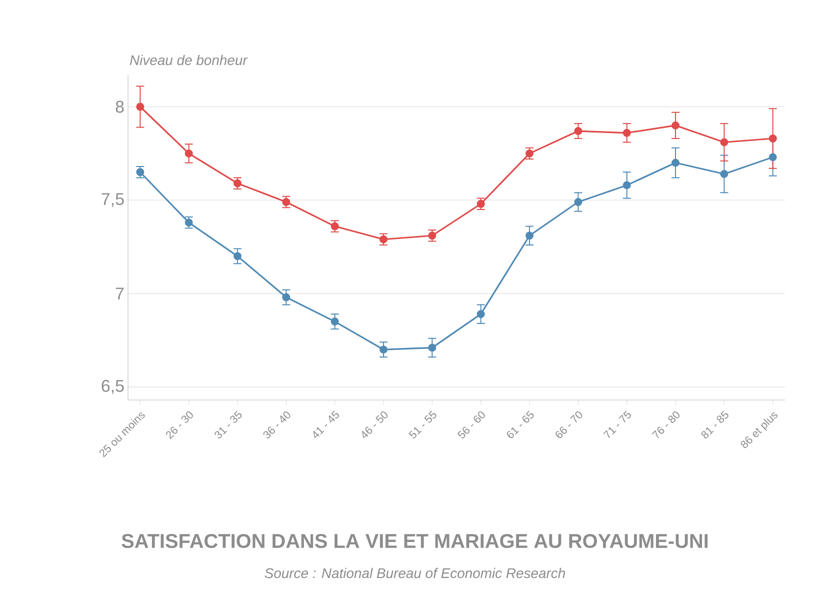  What do you see at coordinates (113, 387) in the screenshot?
I see `y-tick-label: 6,5` at bounding box center [113, 387].